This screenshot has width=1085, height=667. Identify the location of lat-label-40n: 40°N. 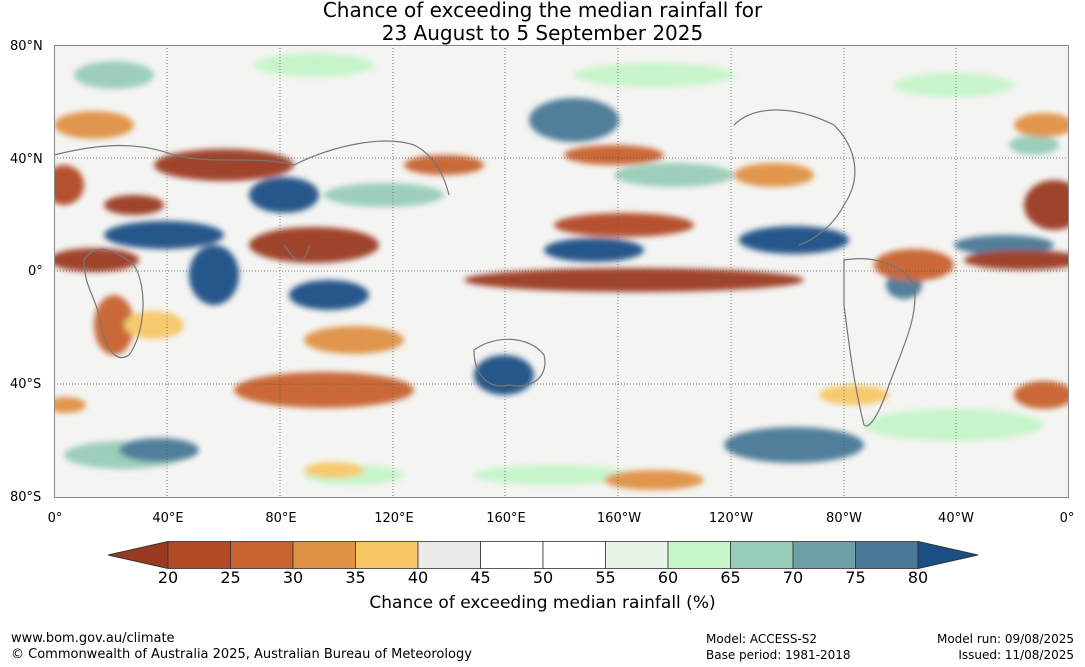
(26, 159).